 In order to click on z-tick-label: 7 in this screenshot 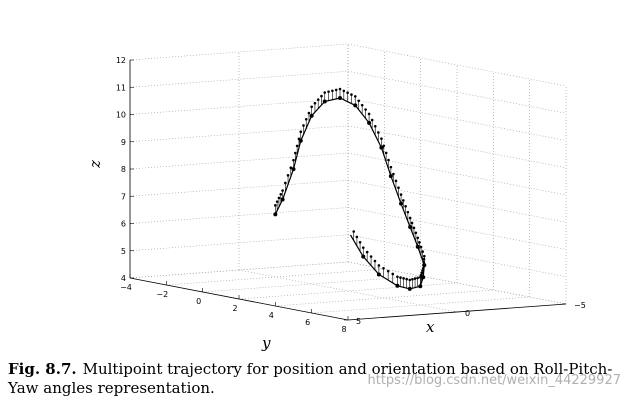, I will do `click(123, 196)`.